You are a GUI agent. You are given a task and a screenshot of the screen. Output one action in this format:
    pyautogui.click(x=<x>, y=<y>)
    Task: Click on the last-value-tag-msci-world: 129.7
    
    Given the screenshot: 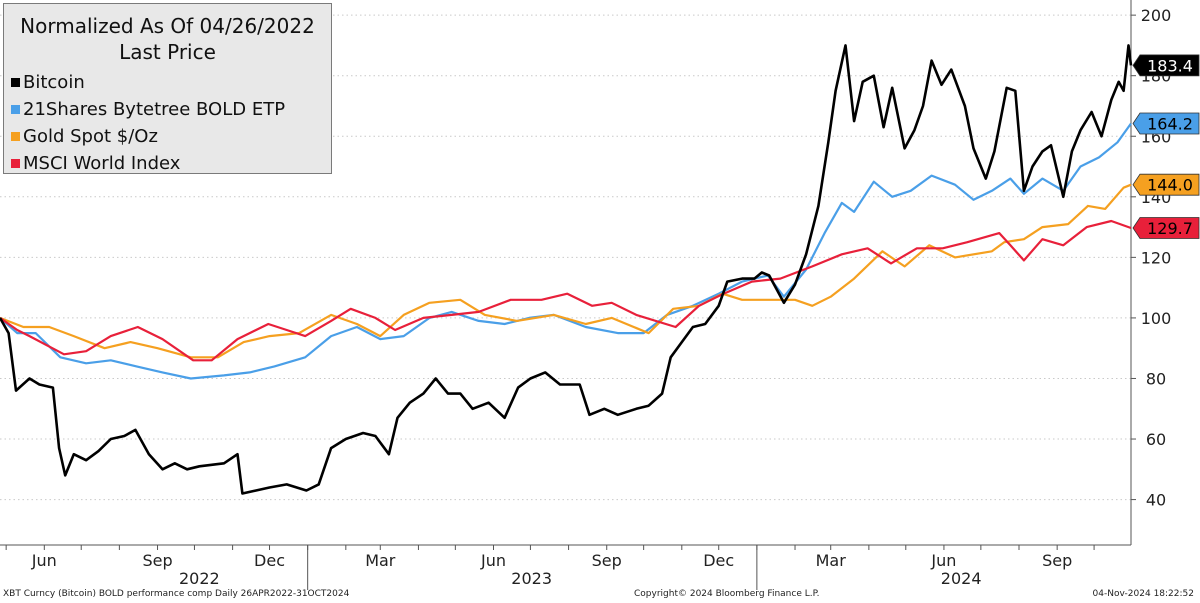 What is the action you would take?
    pyautogui.click(x=1166, y=228)
    